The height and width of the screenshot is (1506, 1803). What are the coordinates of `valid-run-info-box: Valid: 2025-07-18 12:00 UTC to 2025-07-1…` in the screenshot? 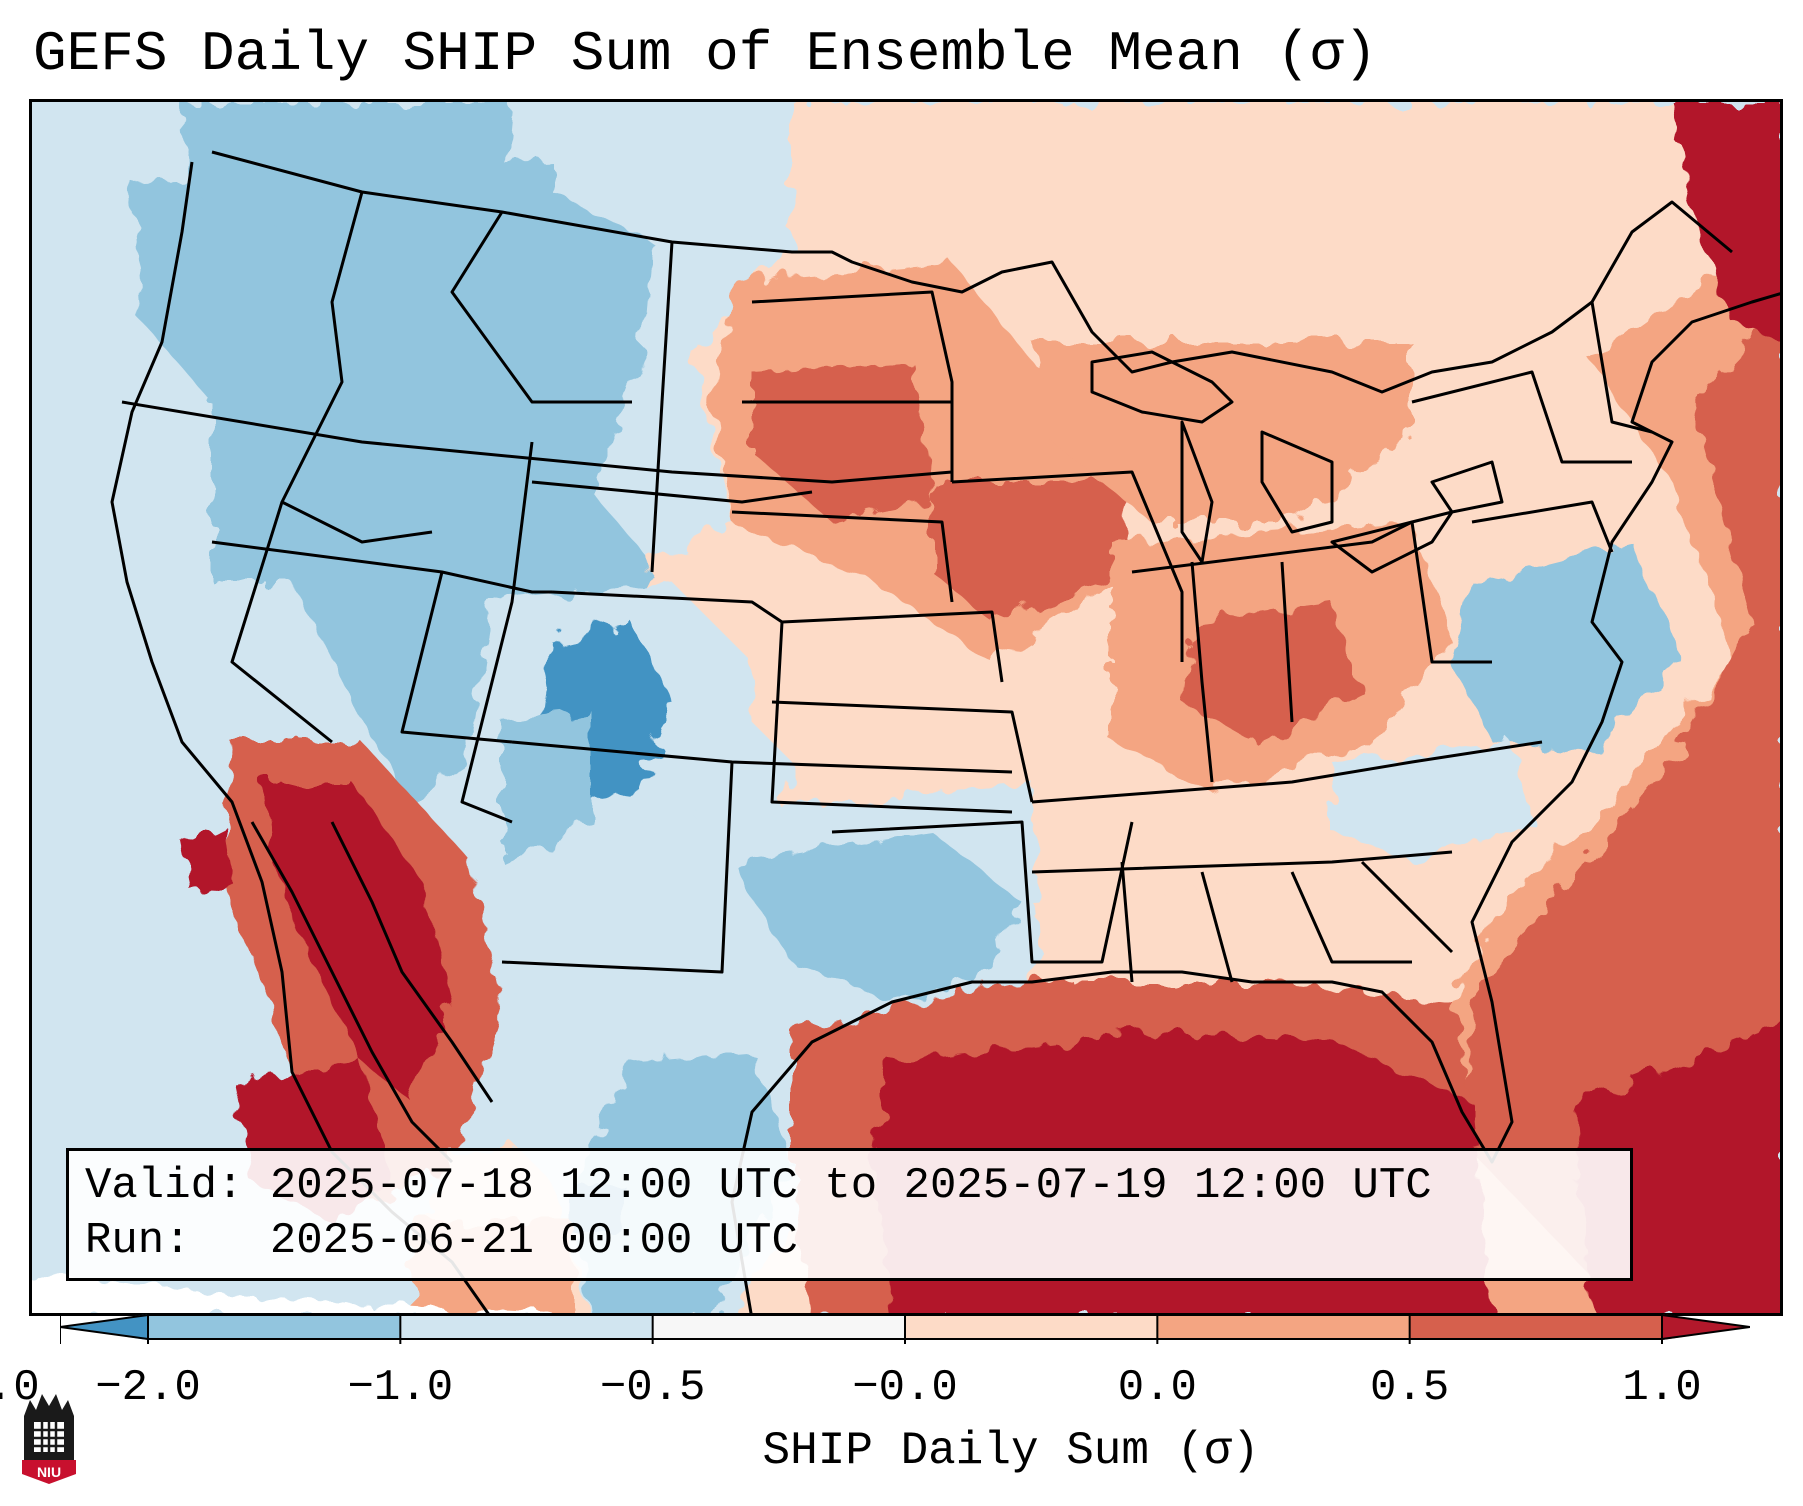 It's located at (849, 1214).